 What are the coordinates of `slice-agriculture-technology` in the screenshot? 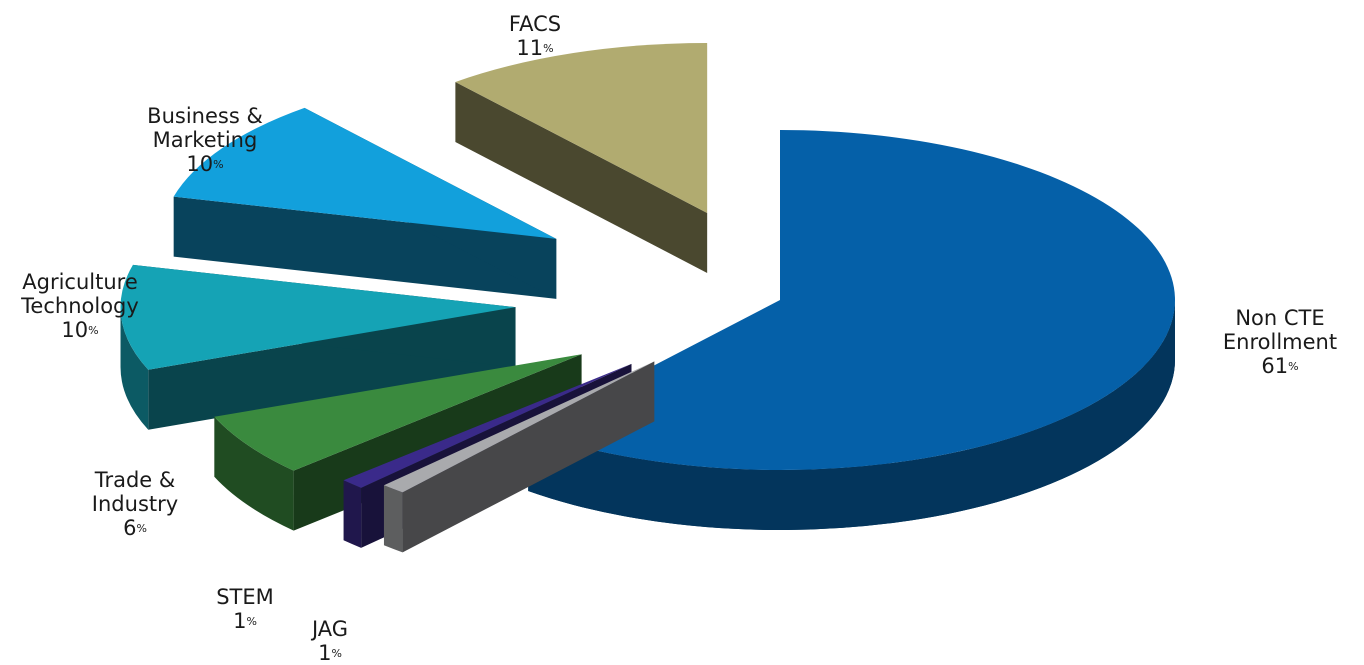 It's located at (318, 347).